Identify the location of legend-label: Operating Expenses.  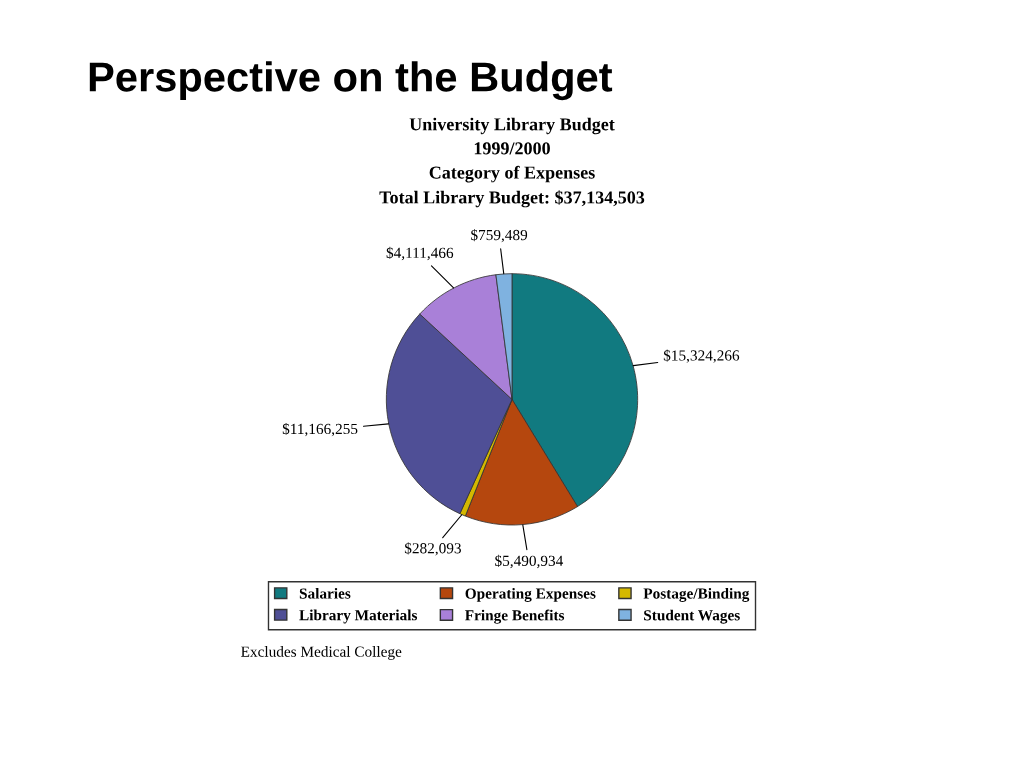
(530, 594).